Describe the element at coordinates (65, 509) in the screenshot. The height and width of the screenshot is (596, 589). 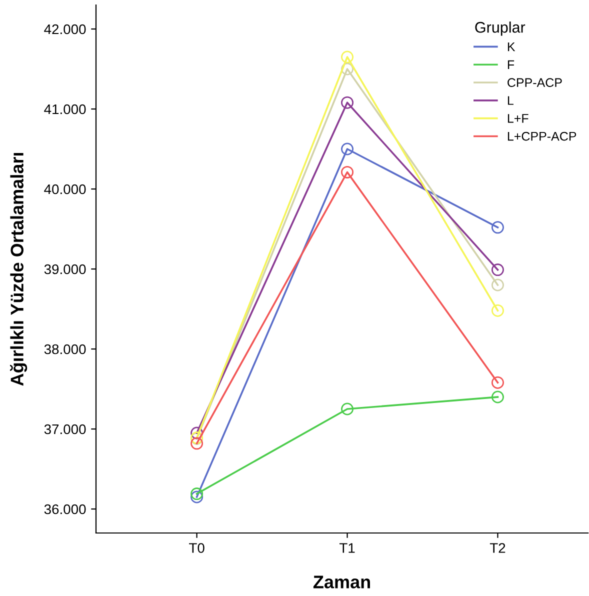
I see `y-tick-label: 36.000` at that location.